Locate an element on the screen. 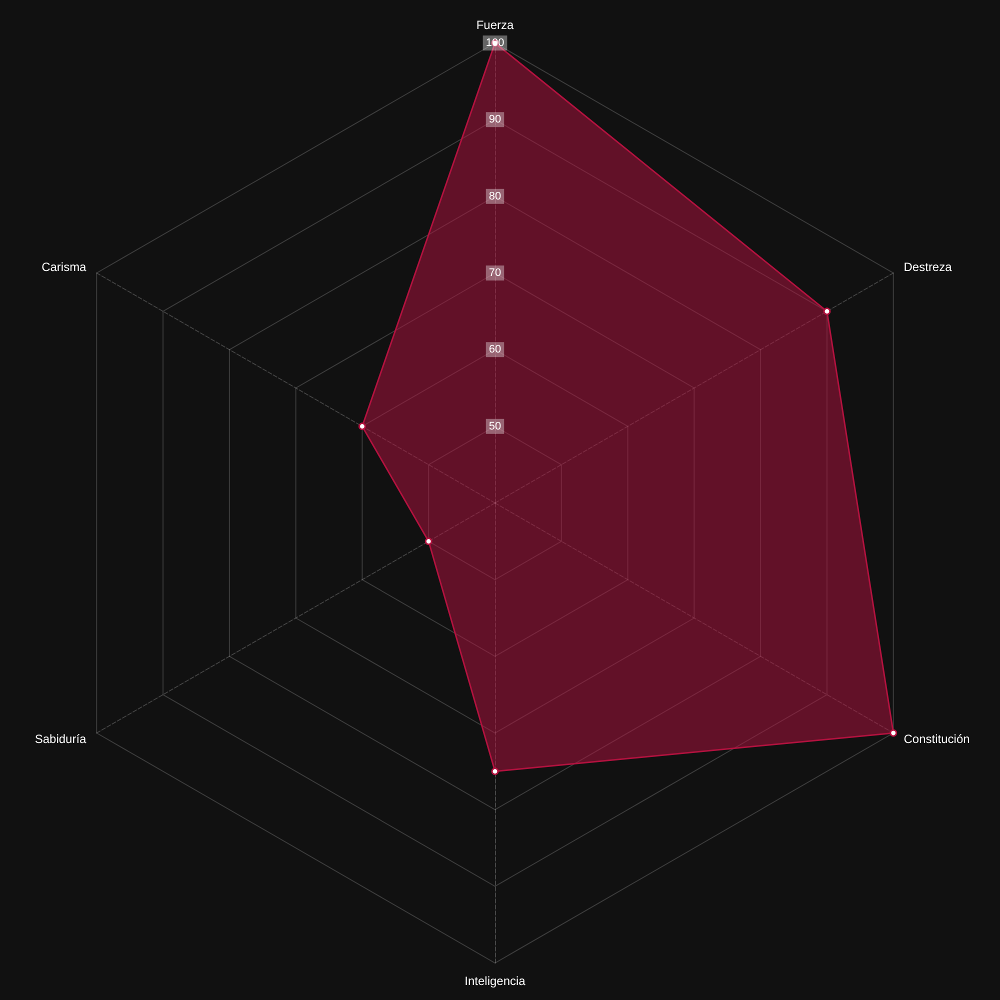 The width and height of the screenshot is (1000, 1000). spoke-label: Fuerza is located at coordinates (495, 25).